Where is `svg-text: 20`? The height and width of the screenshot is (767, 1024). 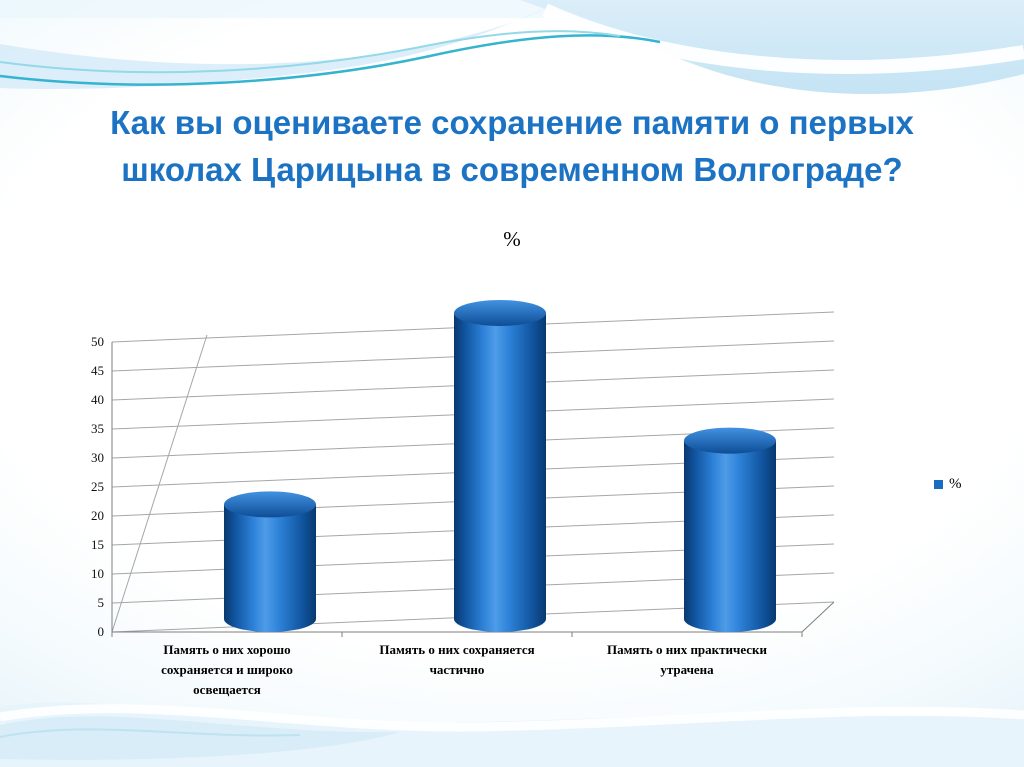 svg-text: 20 is located at coordinates (97, 515).